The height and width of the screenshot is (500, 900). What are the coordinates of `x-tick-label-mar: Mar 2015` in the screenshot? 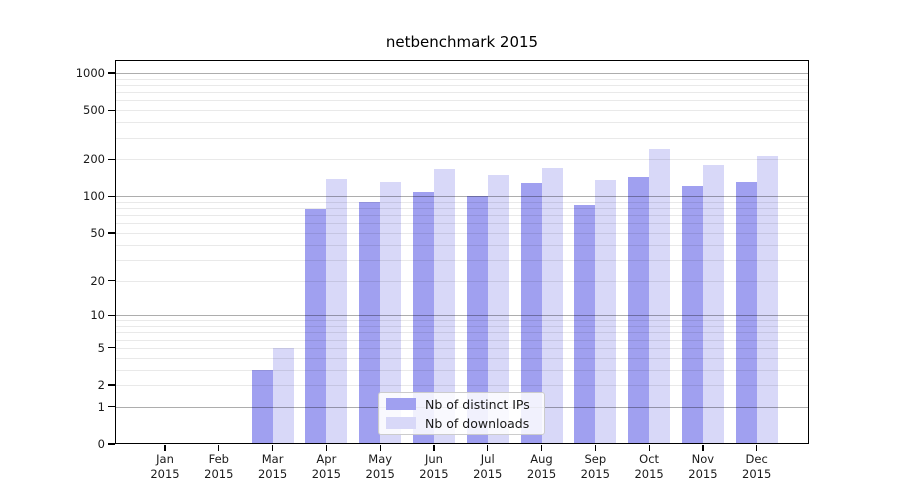 It's located at (273, 467).